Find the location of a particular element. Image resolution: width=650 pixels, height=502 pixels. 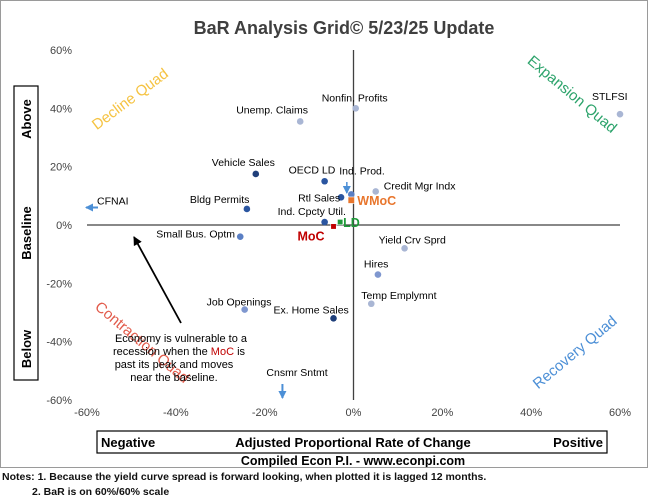

y-tick-label: 0% is located at coordinates (64, 226).